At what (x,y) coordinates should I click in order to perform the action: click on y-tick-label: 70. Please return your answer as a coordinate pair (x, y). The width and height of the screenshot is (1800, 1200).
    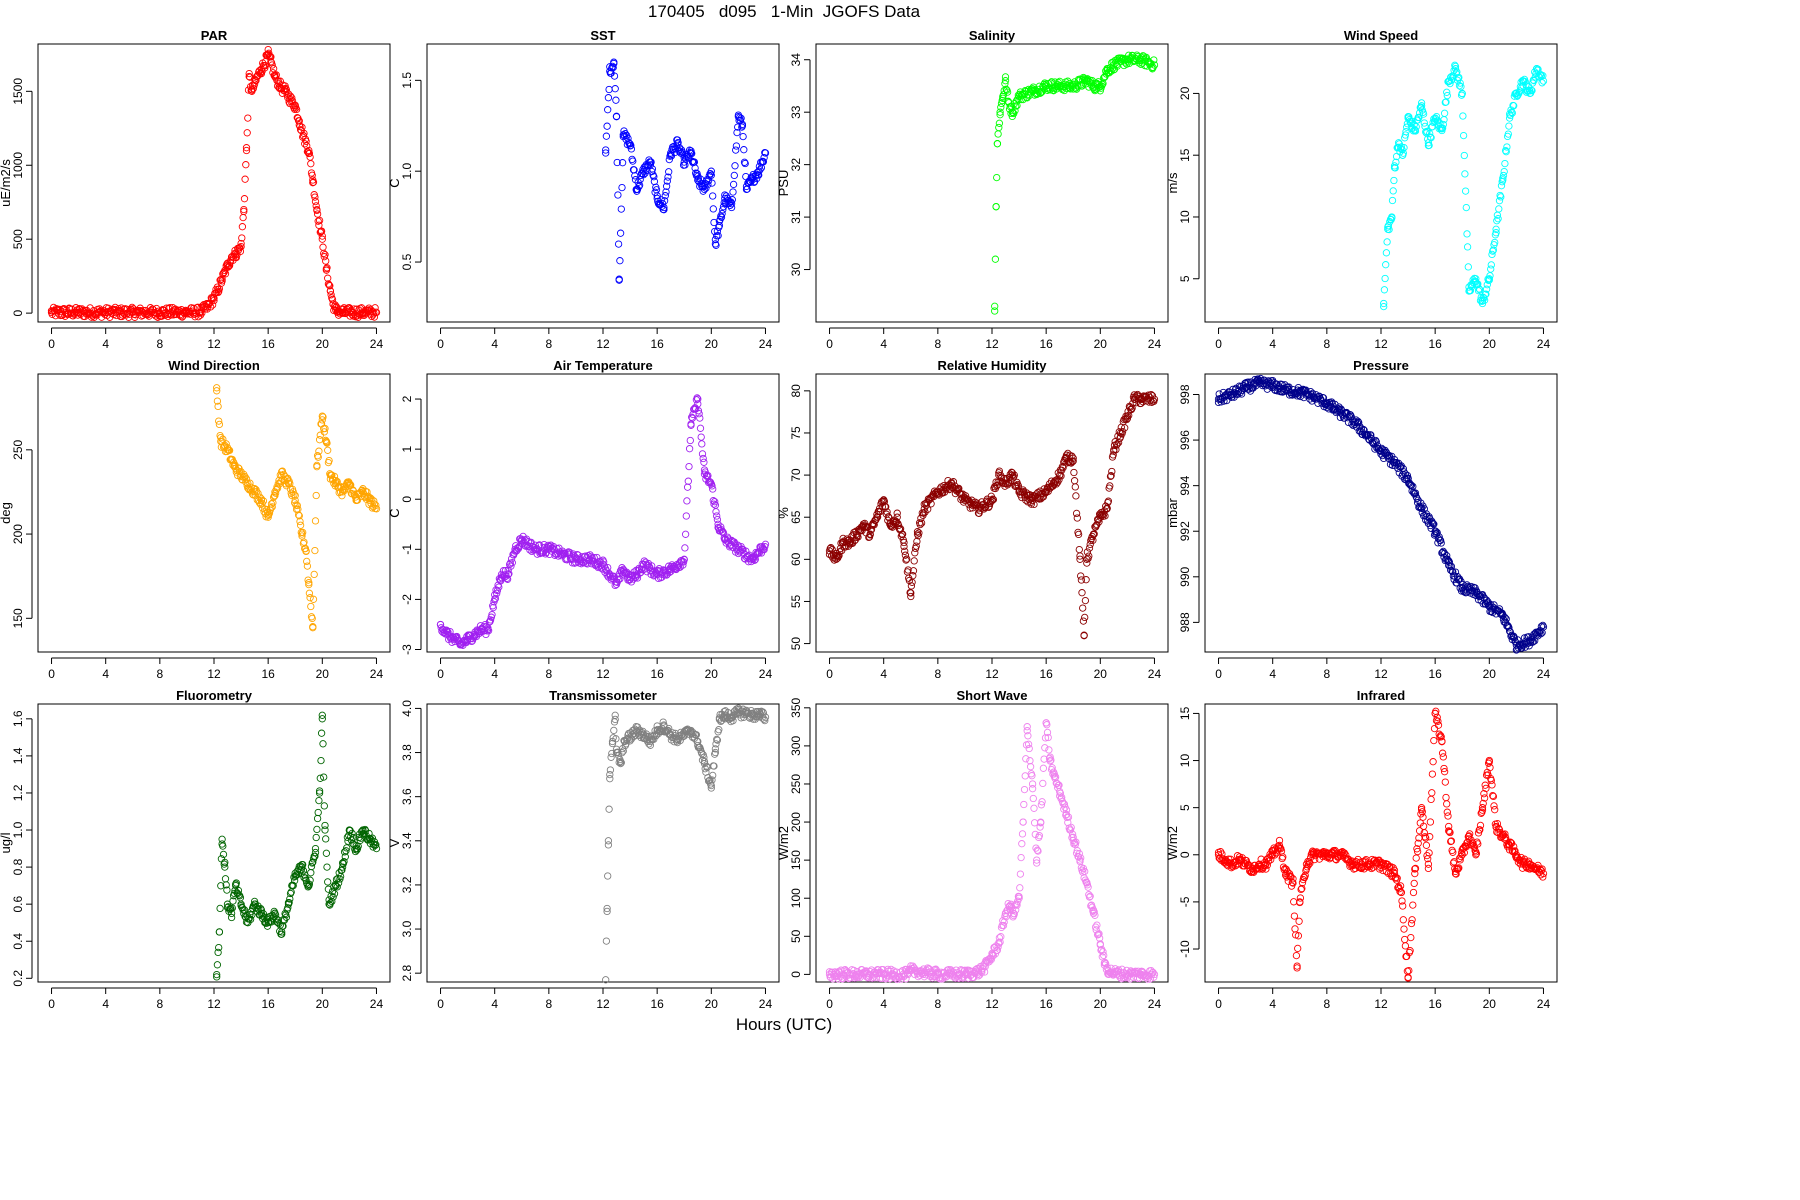
    Looking at the image, I should click on (796, 475).